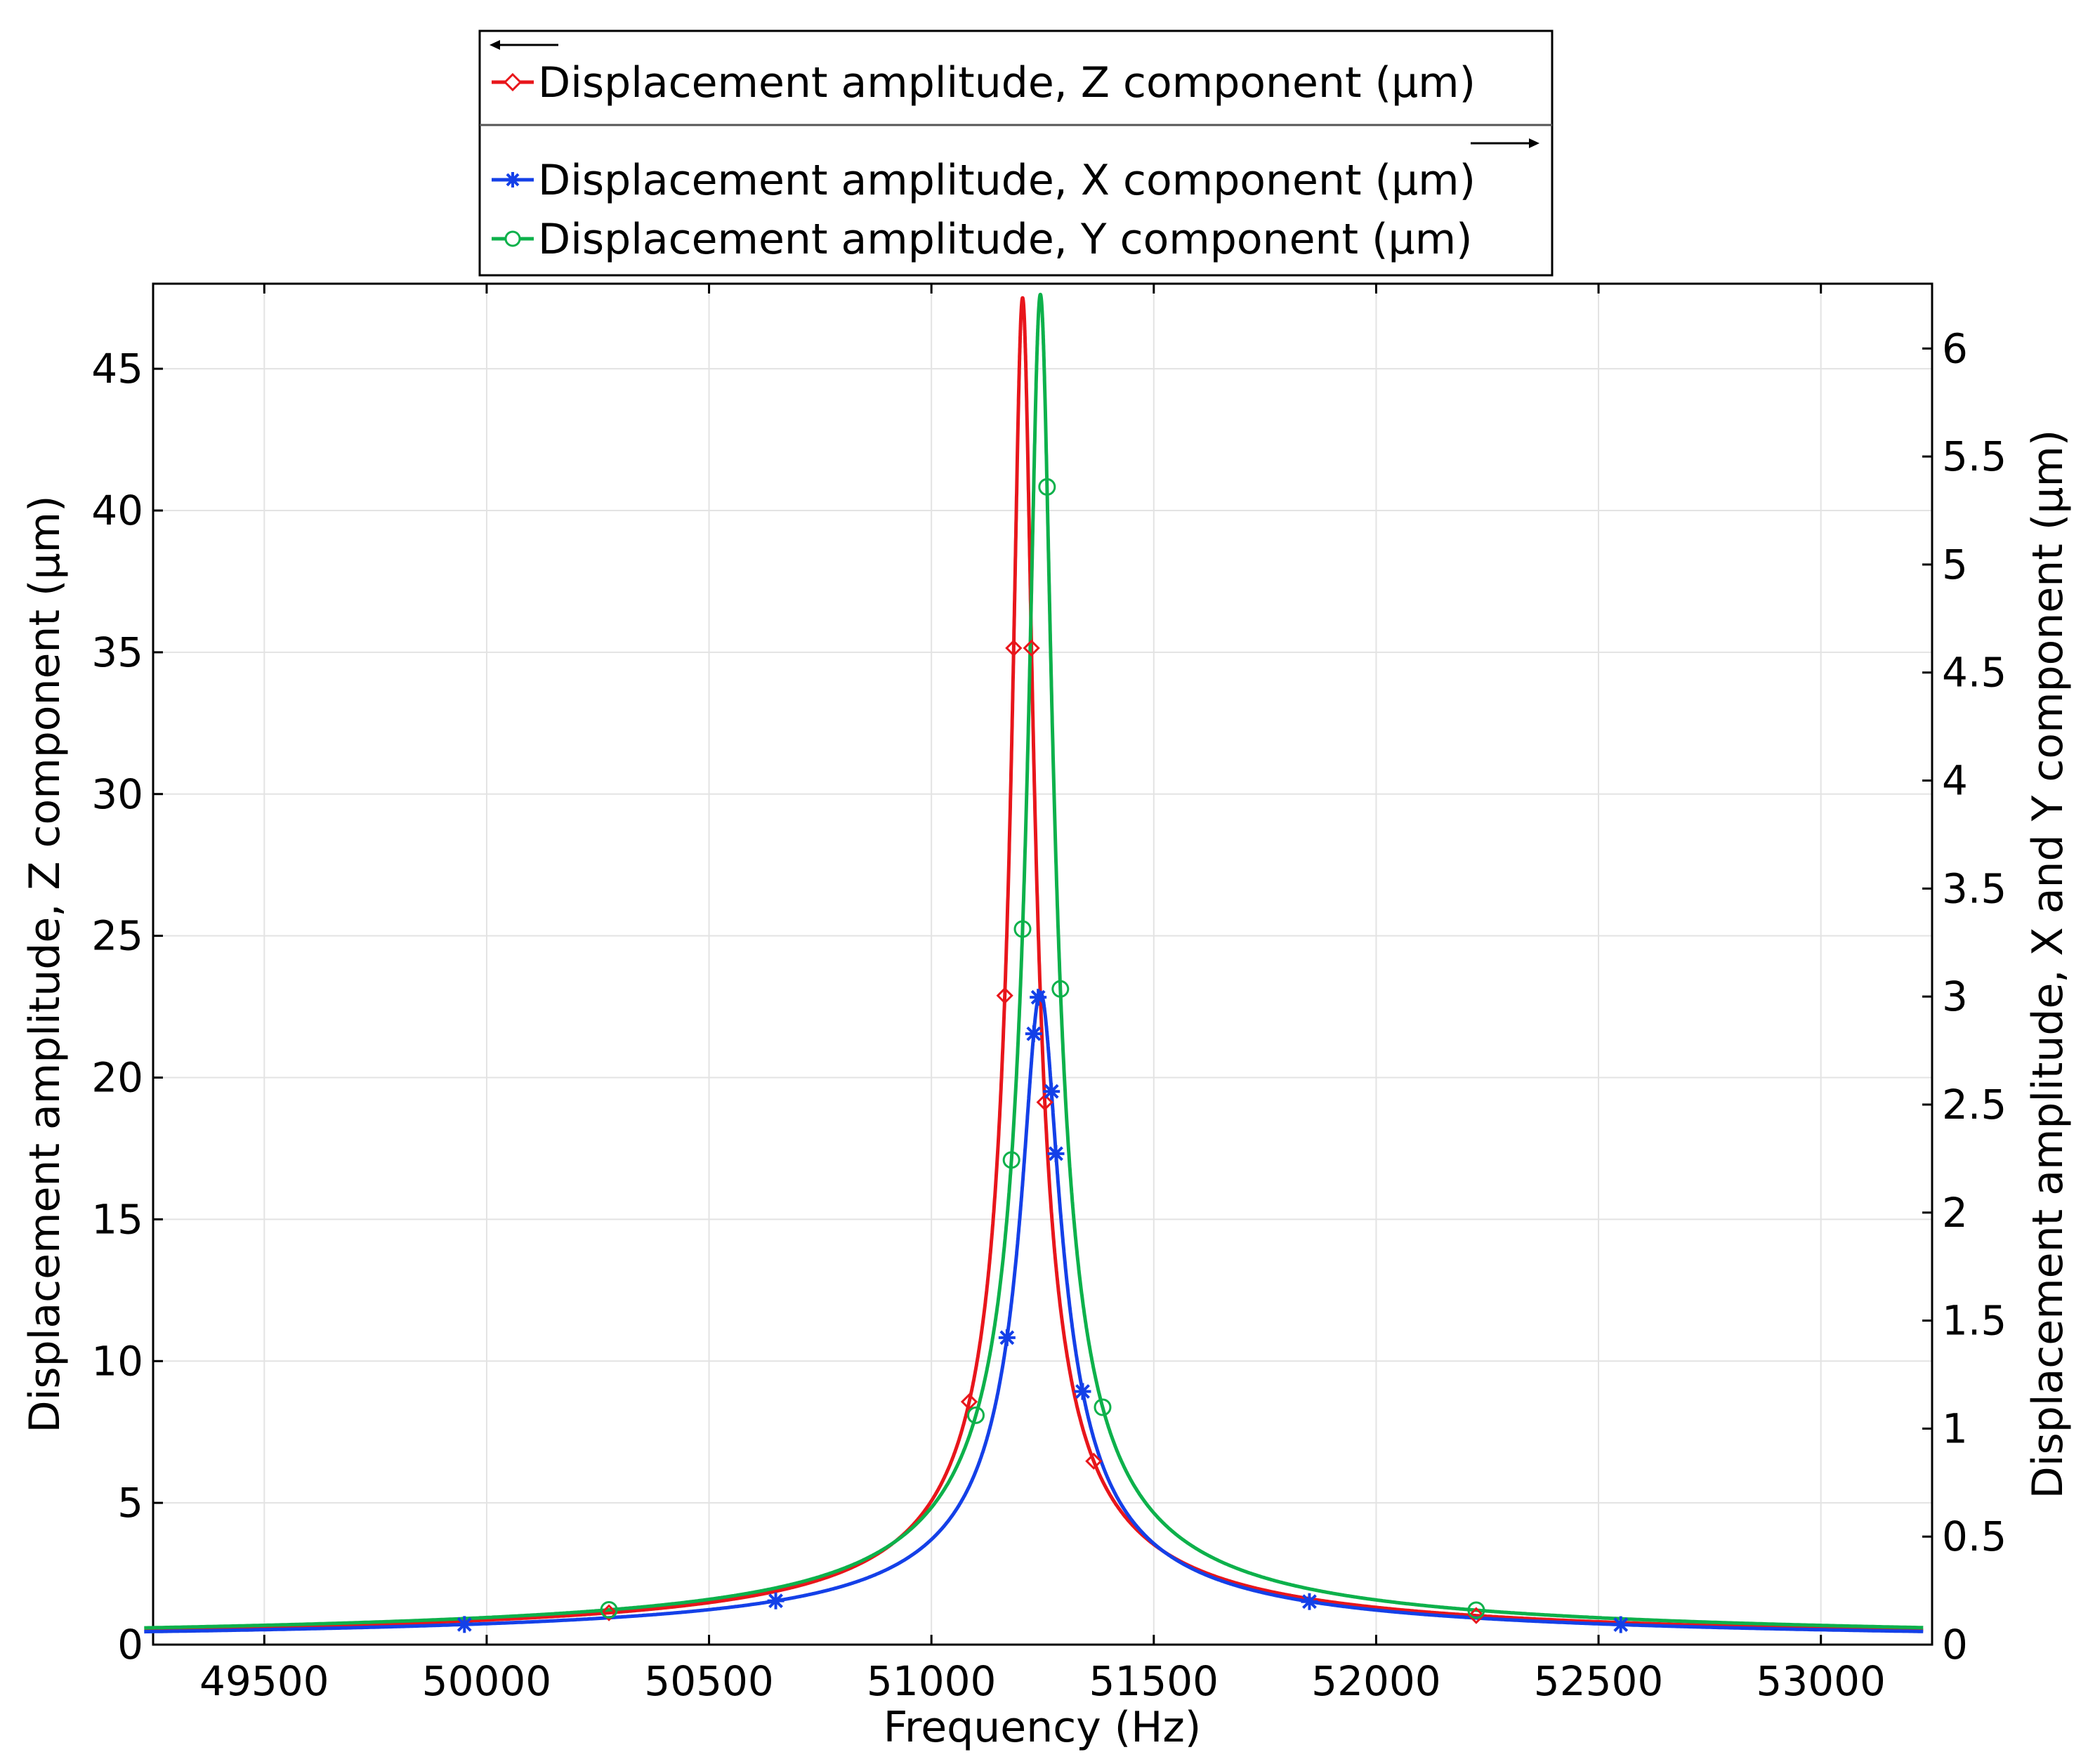 The width and height of the screenshot is (2088, 1764). Describe the element at coordinates (1974, 1536) in the screenshot. I see `y-right-tick-label: 0.5` at that location.